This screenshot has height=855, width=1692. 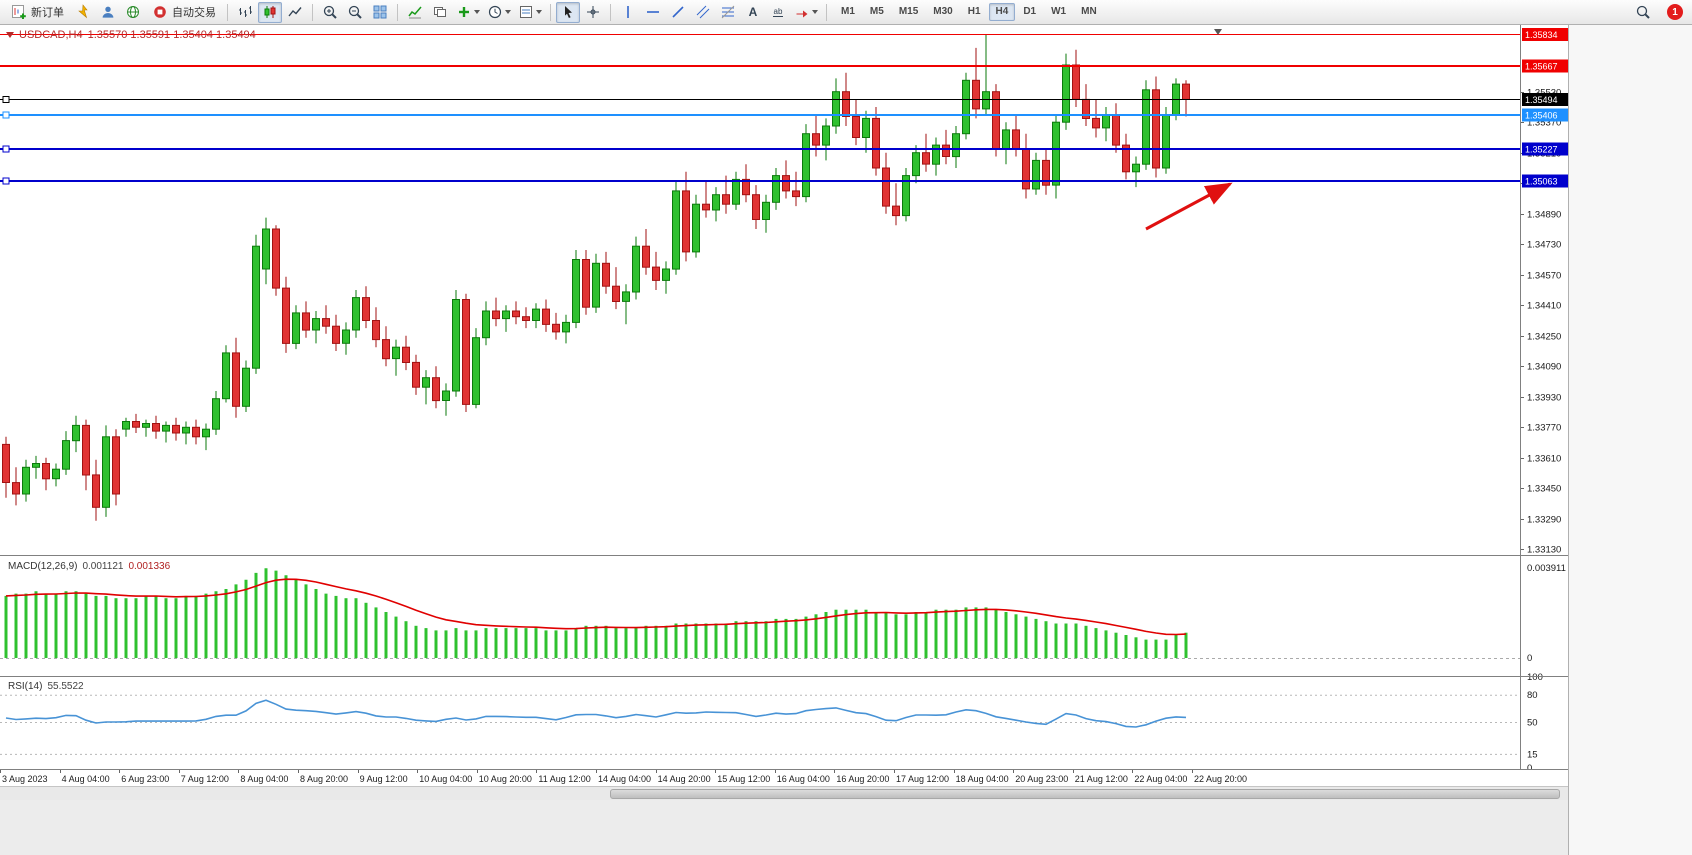 I want to click on macd-signal-line, so click(x=596, y=607).